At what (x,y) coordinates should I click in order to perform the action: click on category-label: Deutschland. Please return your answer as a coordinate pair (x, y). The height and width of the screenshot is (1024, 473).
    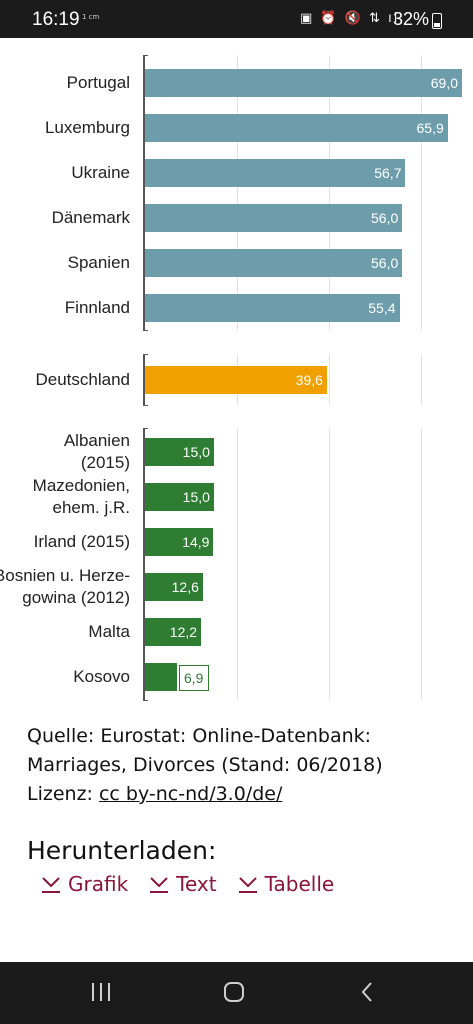
    Looking at the image, I should click on (82, 380).